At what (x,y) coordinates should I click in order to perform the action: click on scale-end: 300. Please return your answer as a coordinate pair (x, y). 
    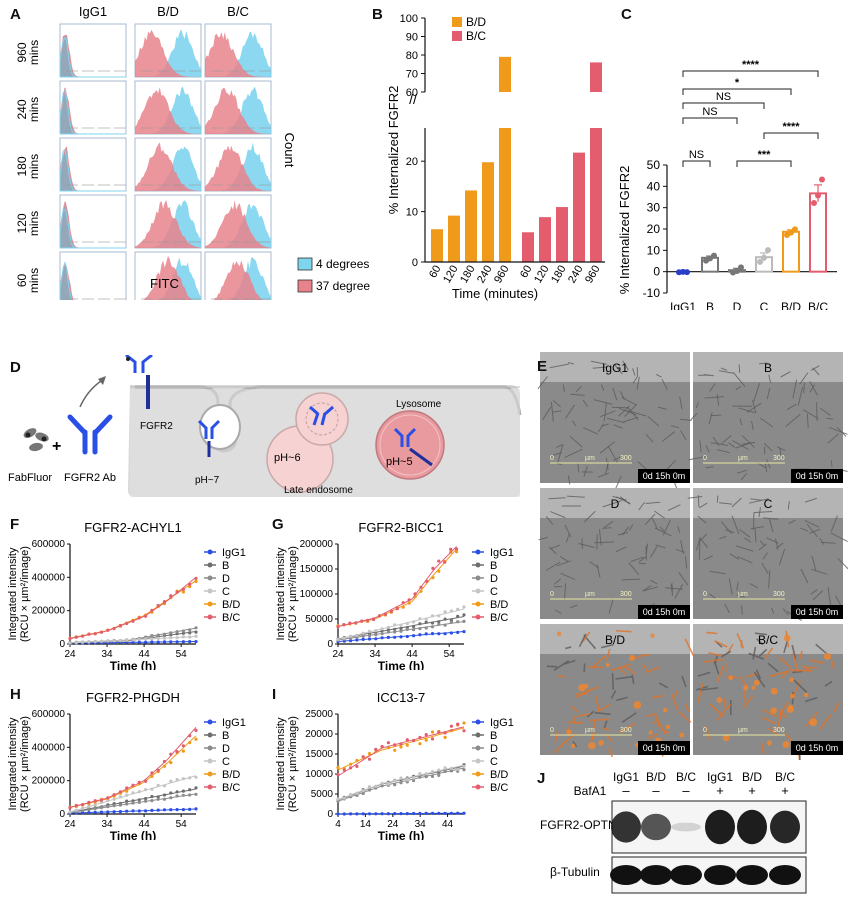
    Looking at the image, I should click on (626, 458).